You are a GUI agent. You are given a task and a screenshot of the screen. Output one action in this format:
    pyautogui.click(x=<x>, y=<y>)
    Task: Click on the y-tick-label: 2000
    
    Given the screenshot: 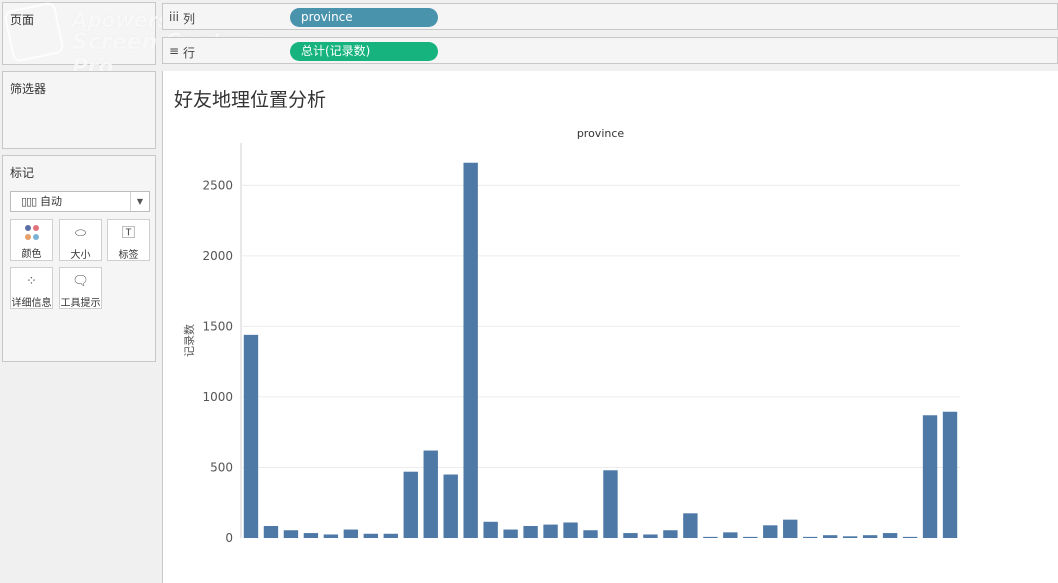 What is the action you would take?
    pyautogui.click(x=217, y=256)
    